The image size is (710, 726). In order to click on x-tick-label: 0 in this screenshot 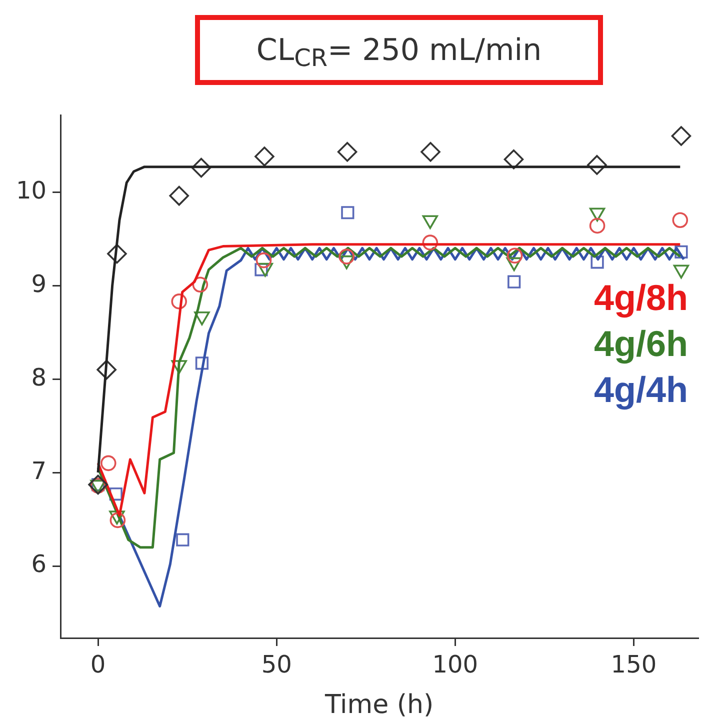, I will do `click(98, 664)`.